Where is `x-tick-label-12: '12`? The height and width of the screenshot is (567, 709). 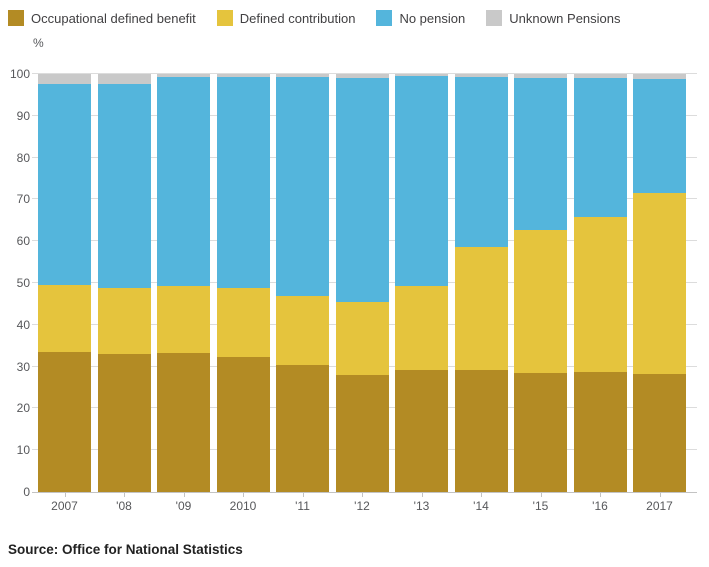
x-tick-label-12: '12 is located at coordinates (362, 506).